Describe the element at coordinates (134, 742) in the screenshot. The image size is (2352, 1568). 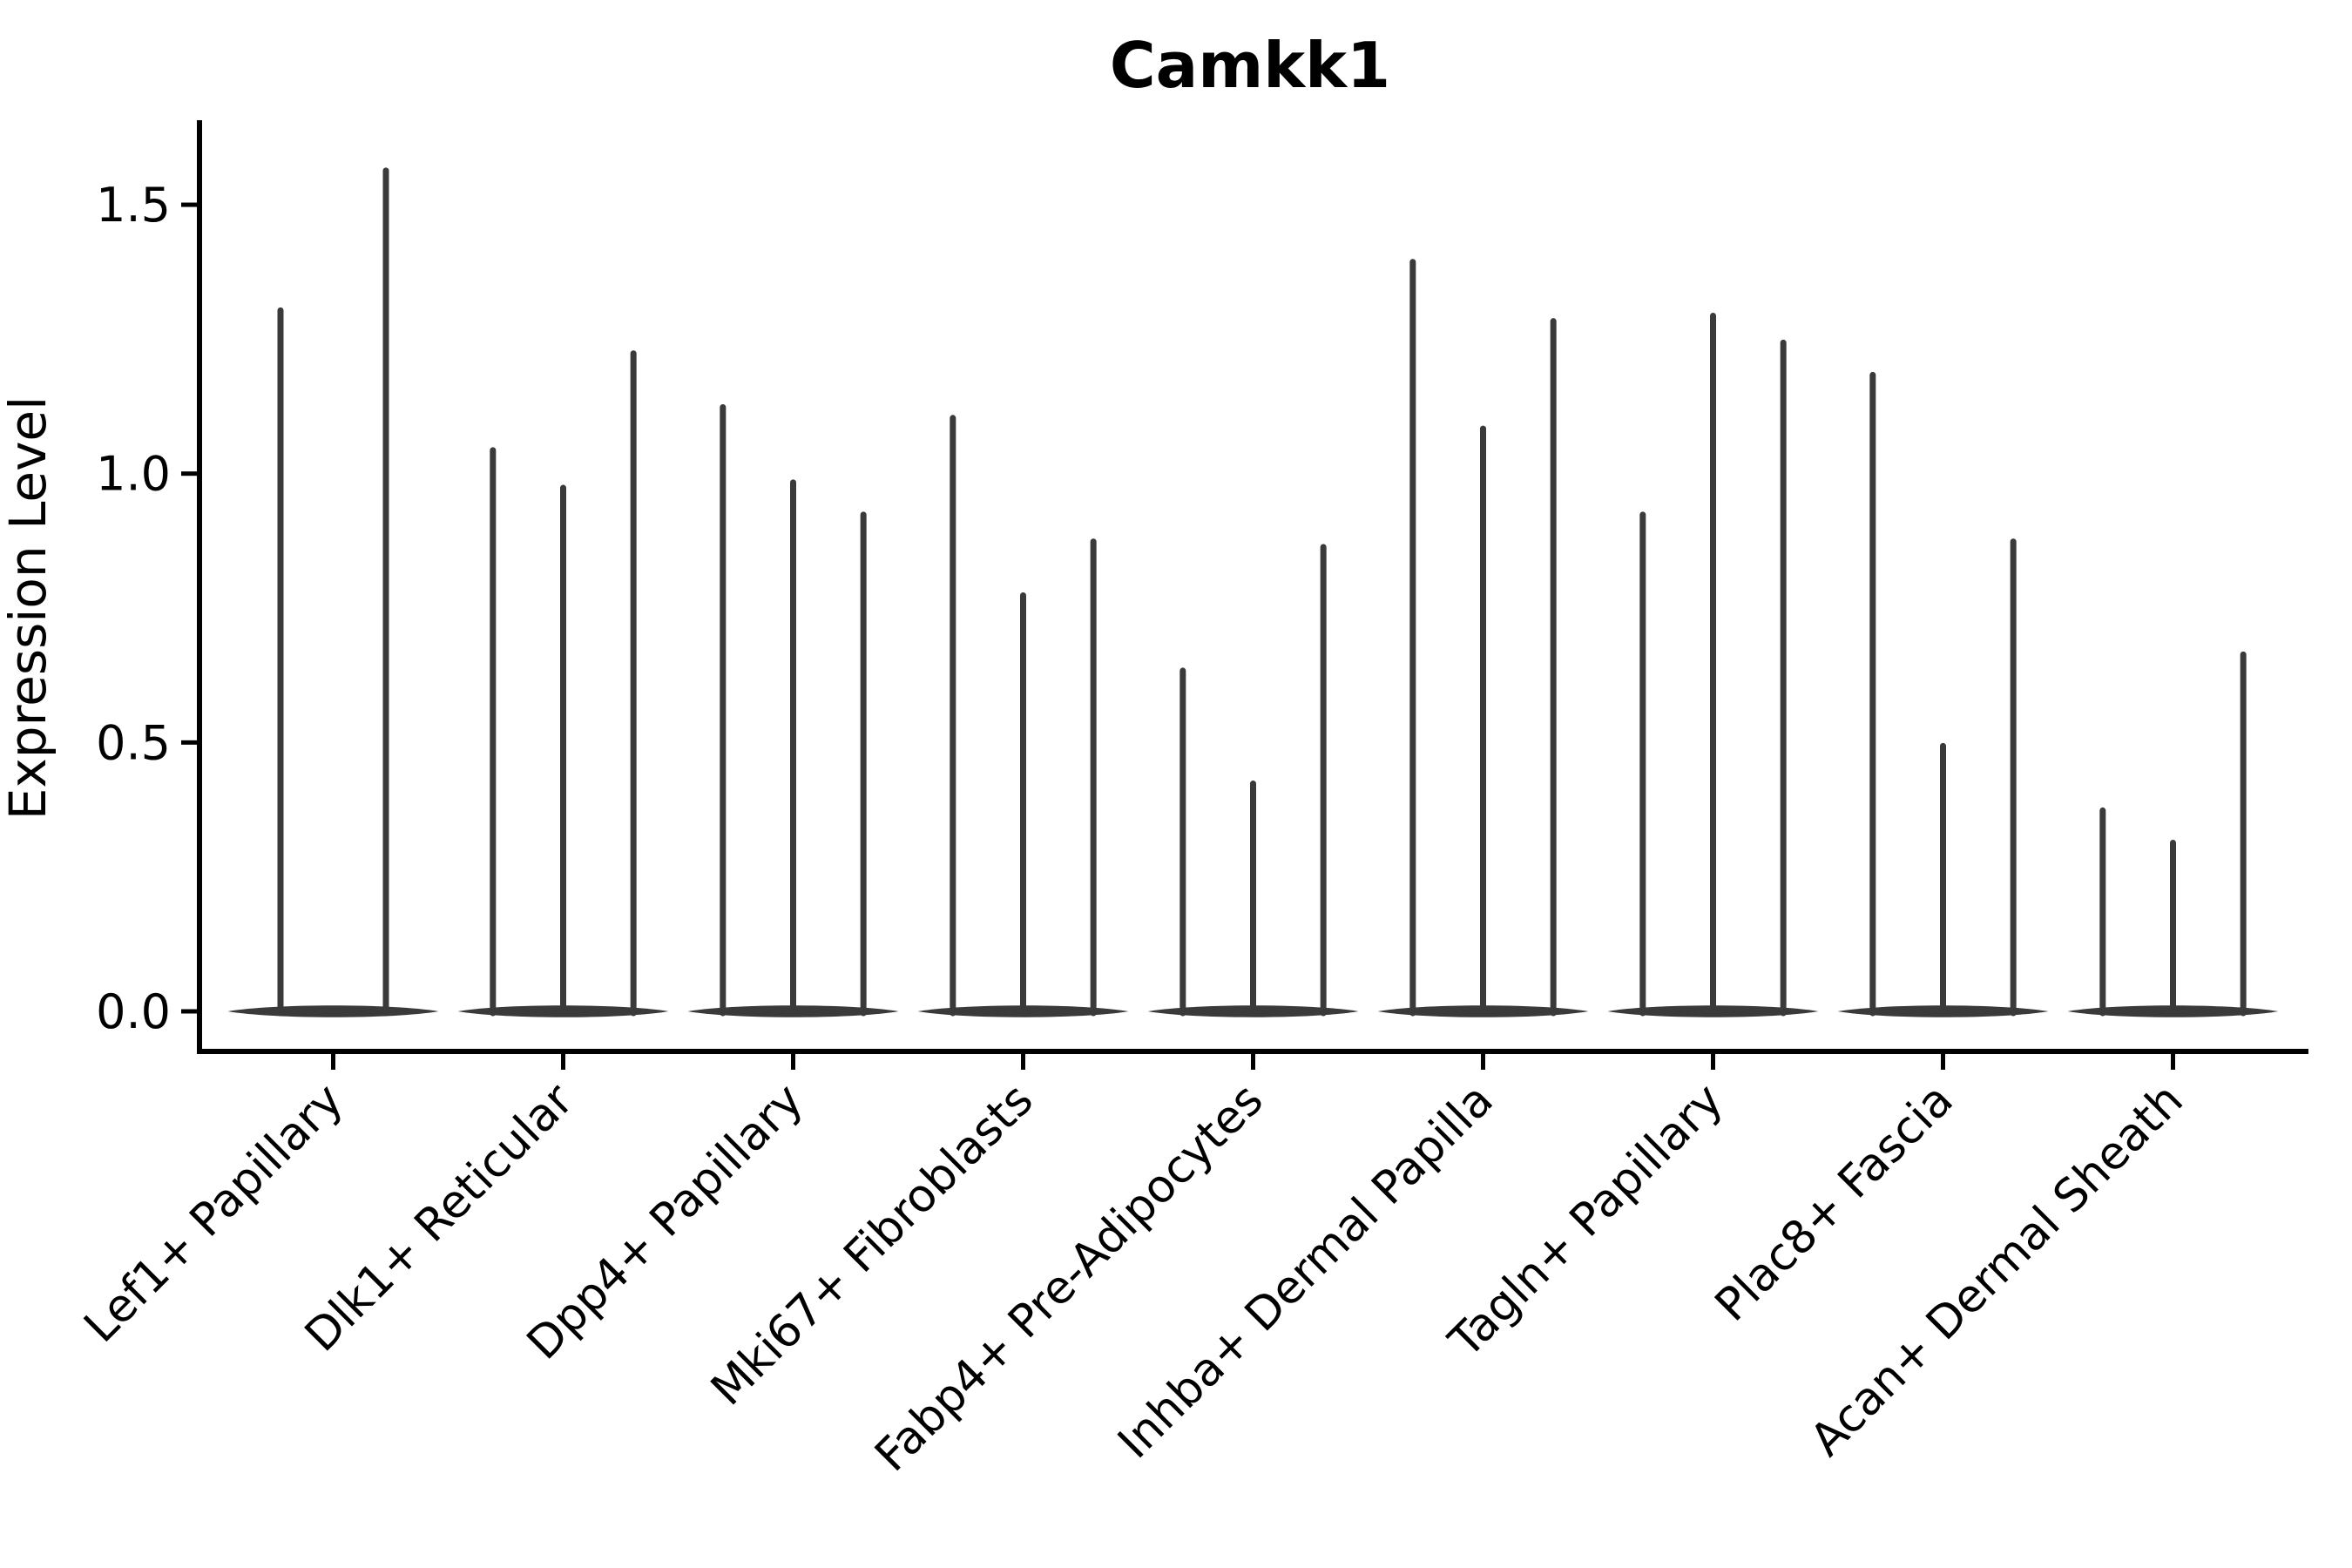
I see `y-tick-label: 0.5` at that location.